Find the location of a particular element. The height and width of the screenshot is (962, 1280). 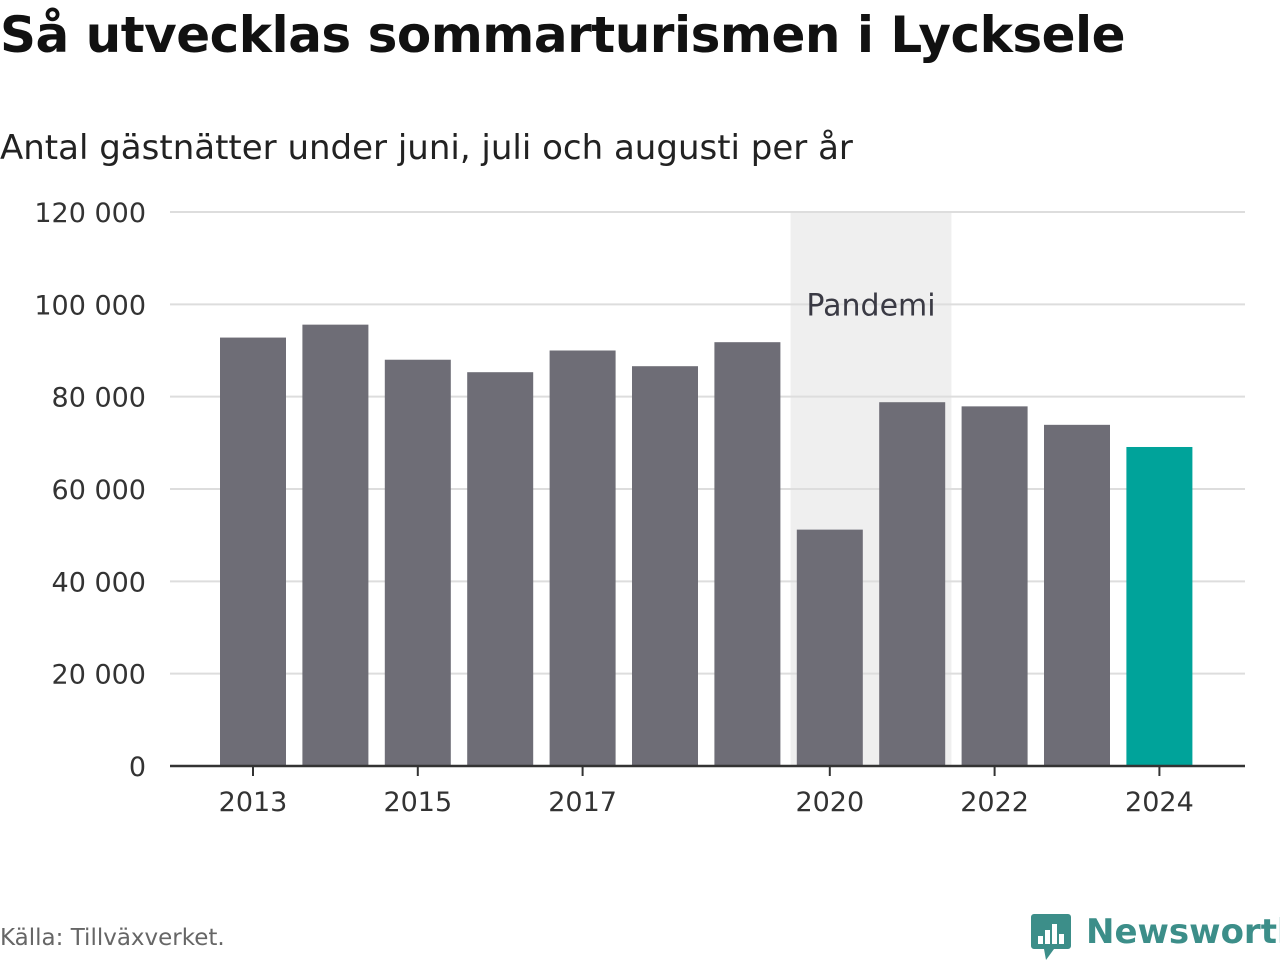

bar-2018 is located at coordinates (665, 566).